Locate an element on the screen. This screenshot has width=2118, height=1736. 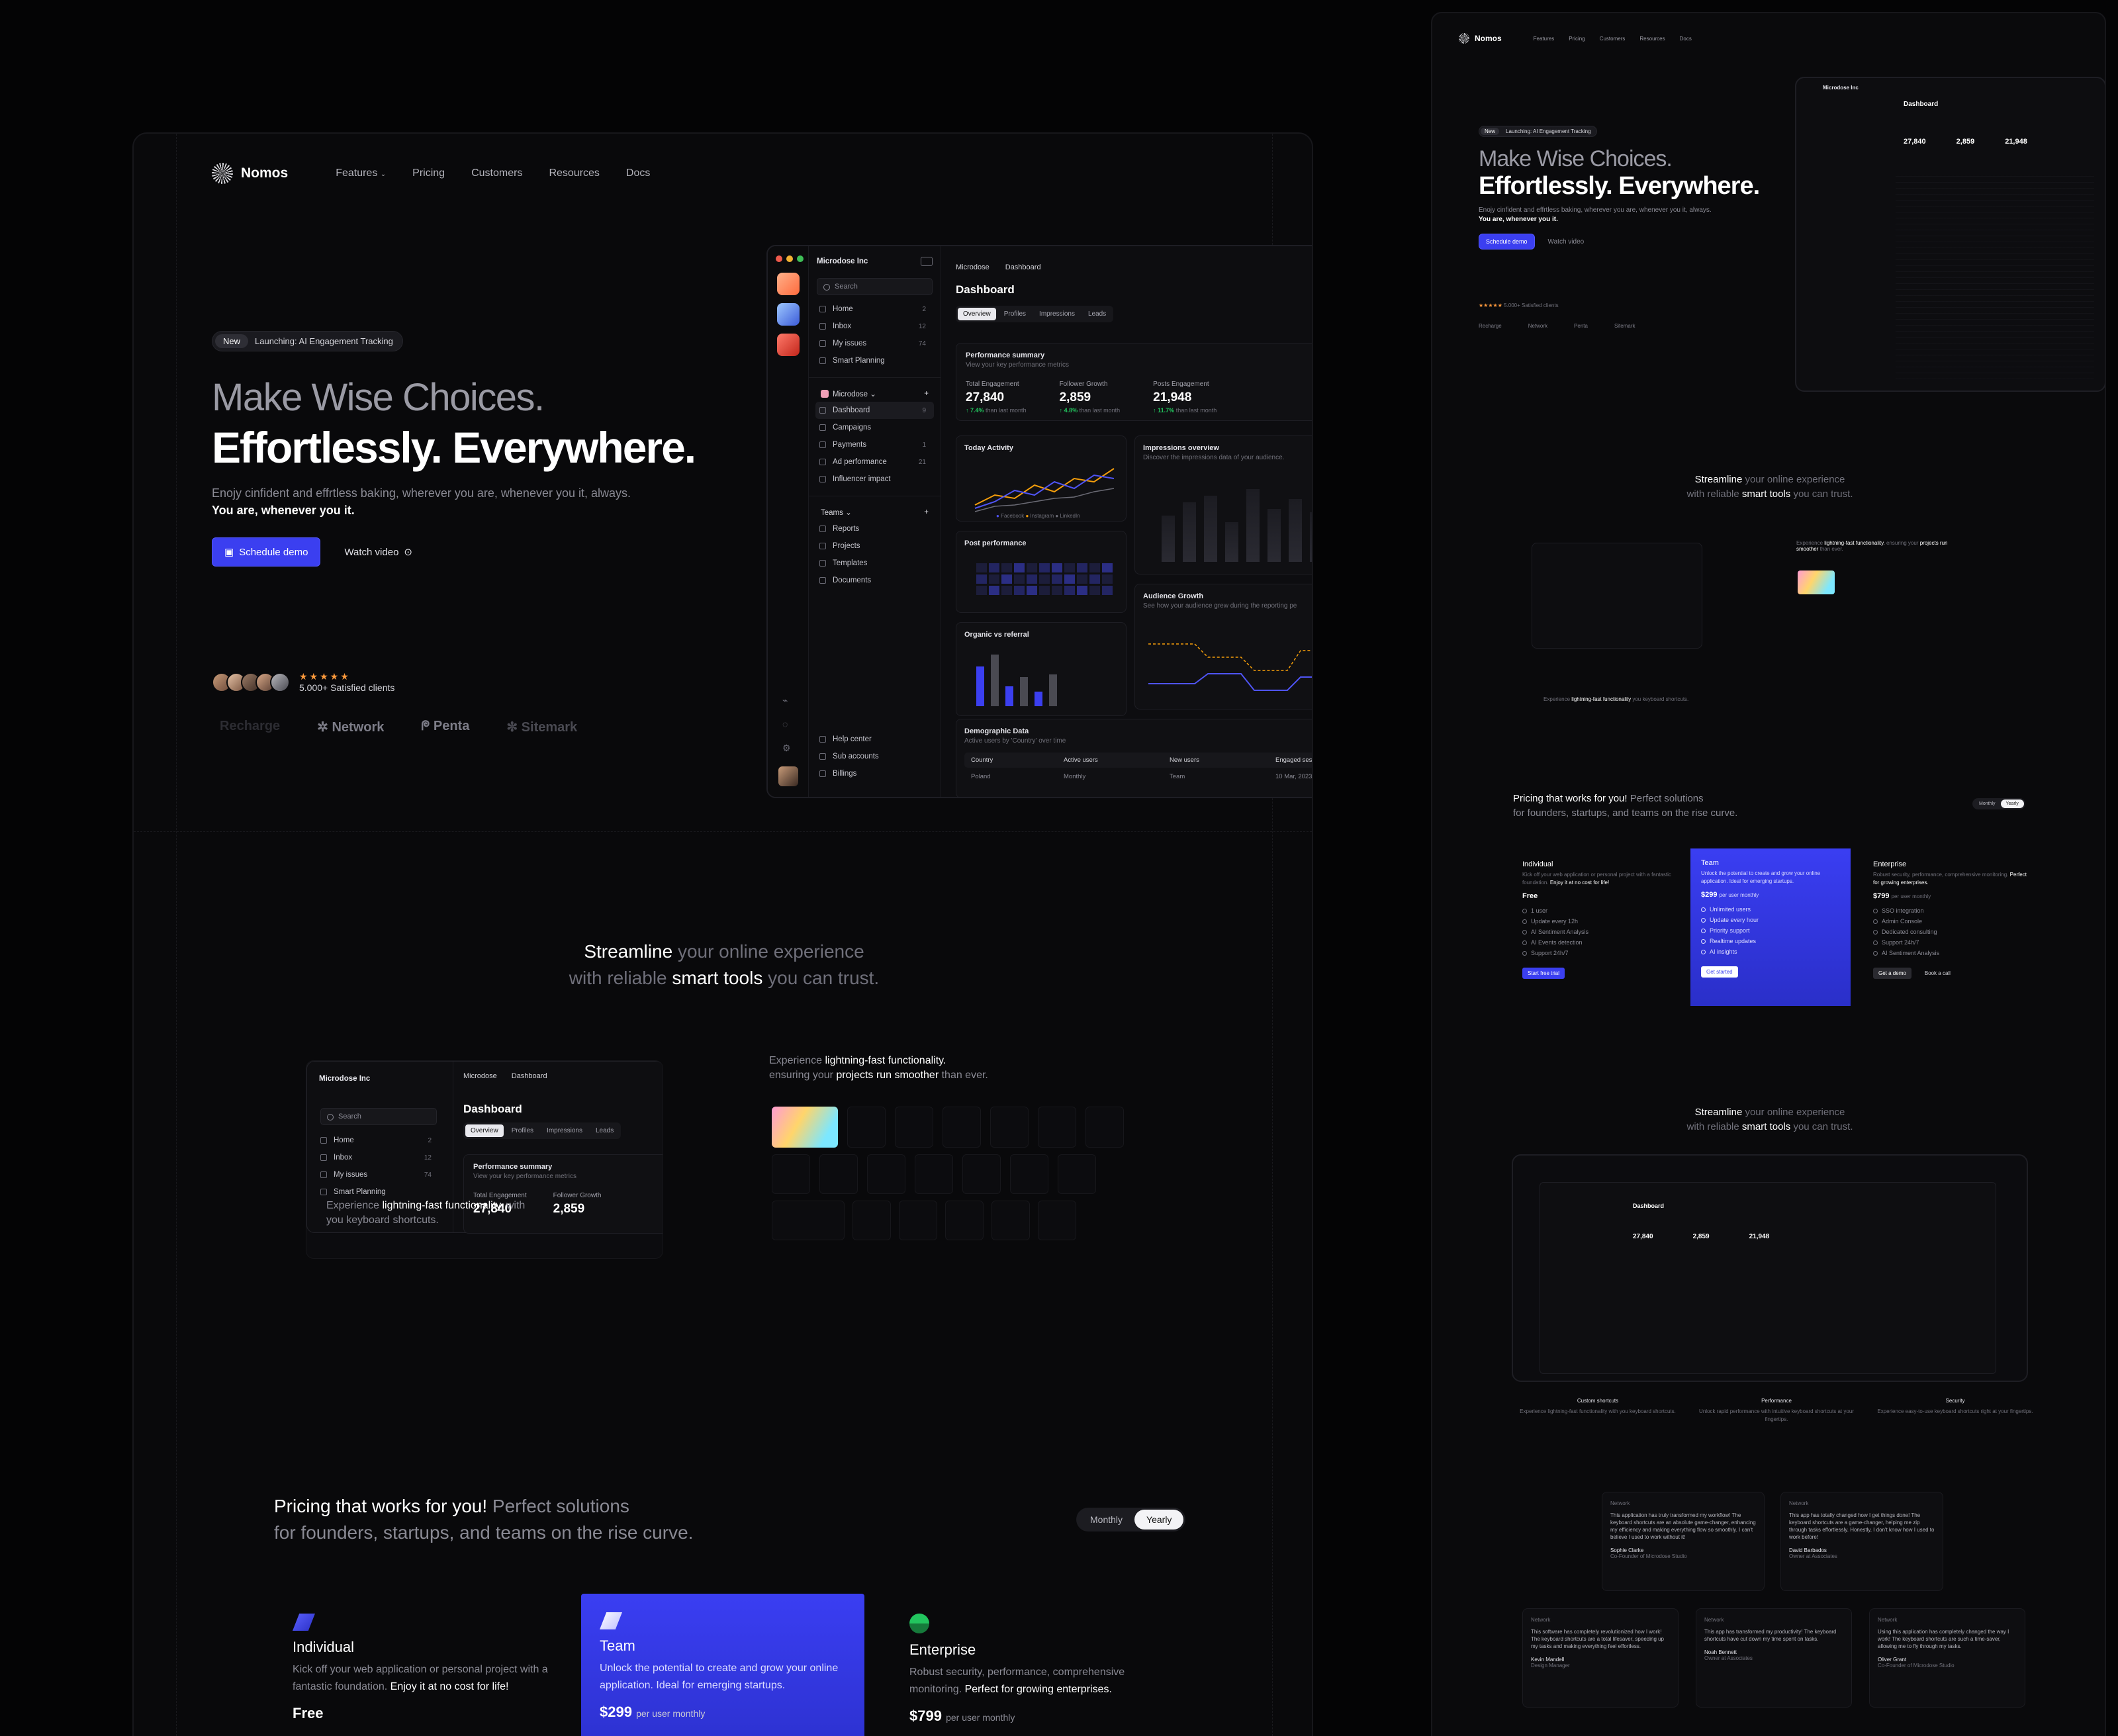
clients-count: 5.000+ Satisfied clients is located at coordinates (347, 687).